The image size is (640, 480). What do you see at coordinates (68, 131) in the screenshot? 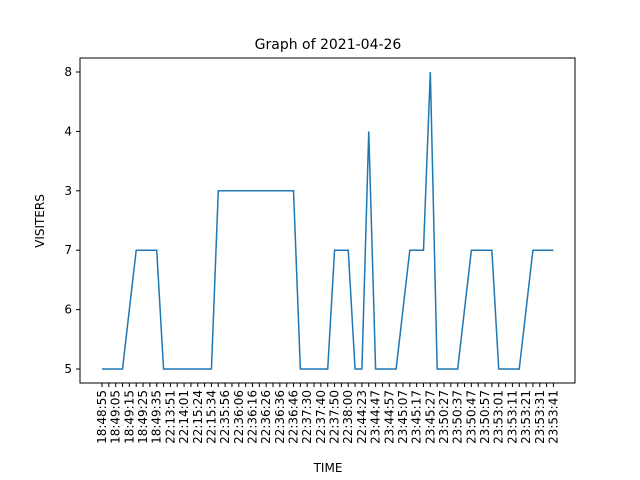
I see `y-tick-label: 4` at bounding box center [68, 131].